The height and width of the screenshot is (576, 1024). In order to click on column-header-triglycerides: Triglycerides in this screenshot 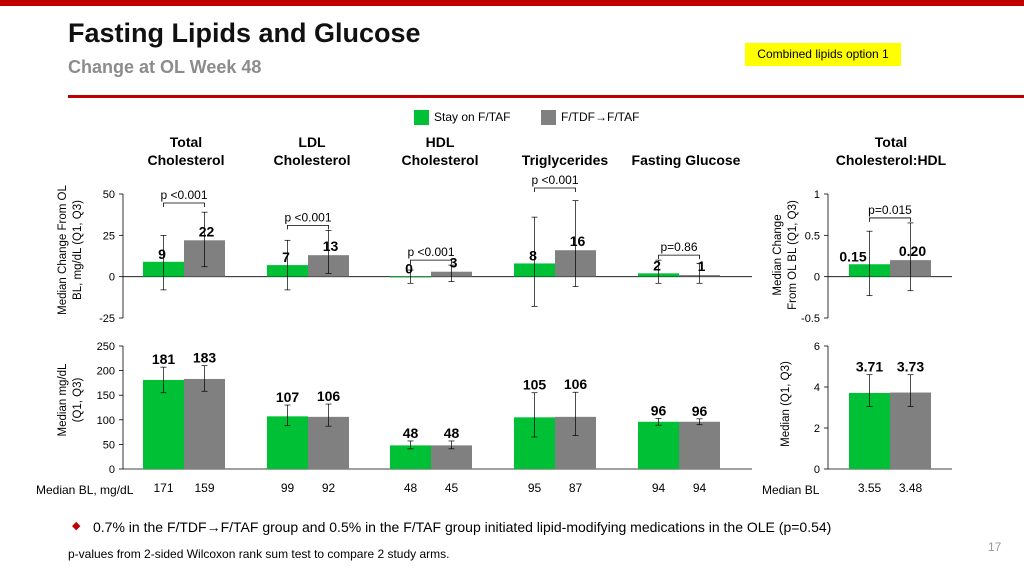, I will do `click(565, 160)`.